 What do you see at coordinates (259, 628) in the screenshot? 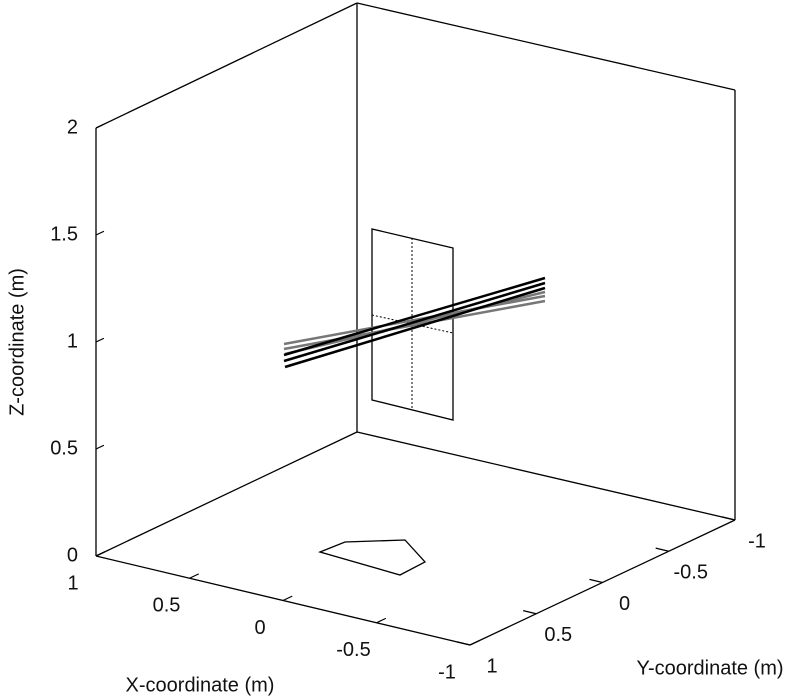
I see `x-tick-label: 0` at bounding box center [259, 628].